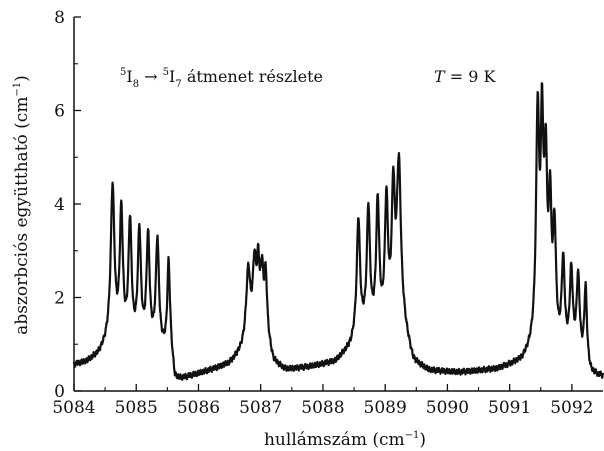 The width and height of the screenshot is (604, 451). I want to click on y-axis-label: abszorbciós együttható (cm−1), so click(22, 205).